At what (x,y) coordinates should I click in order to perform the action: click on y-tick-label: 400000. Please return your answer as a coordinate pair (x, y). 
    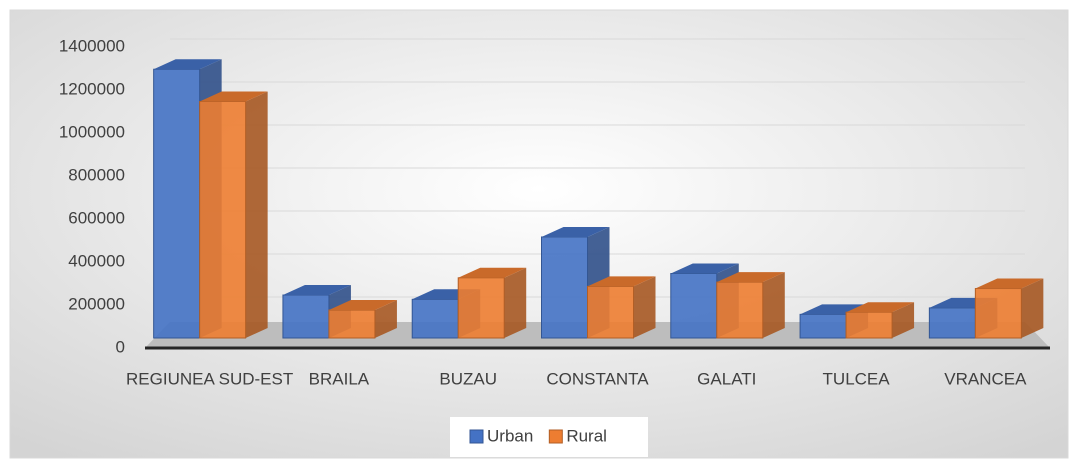
    Looking at the image, I should click on (96, 260).